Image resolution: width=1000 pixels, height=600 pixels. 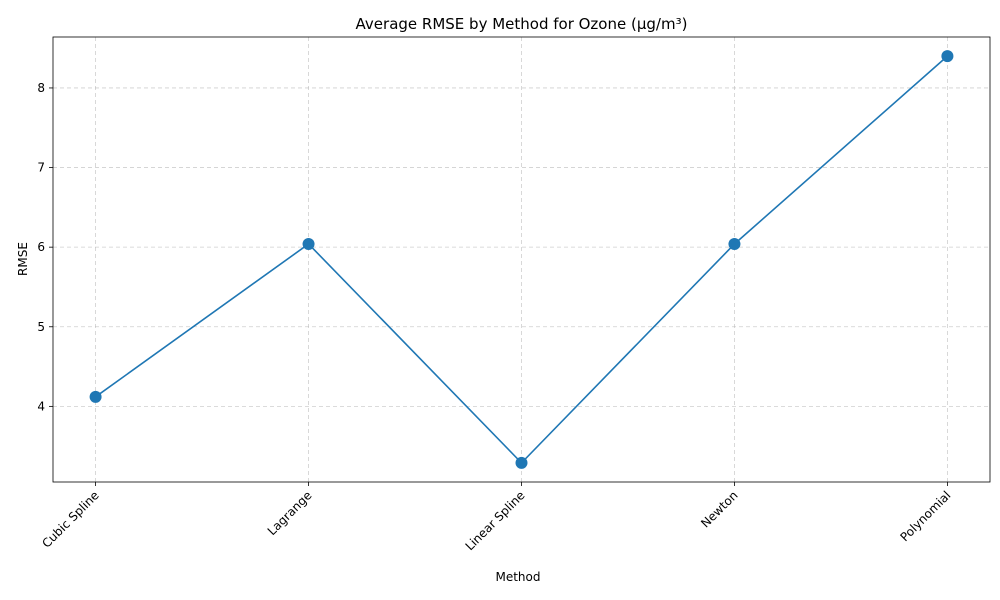 I want to click on chart-title: Average RMSE by Method for Ozone (µg/m³), so click(x=522, y=24).